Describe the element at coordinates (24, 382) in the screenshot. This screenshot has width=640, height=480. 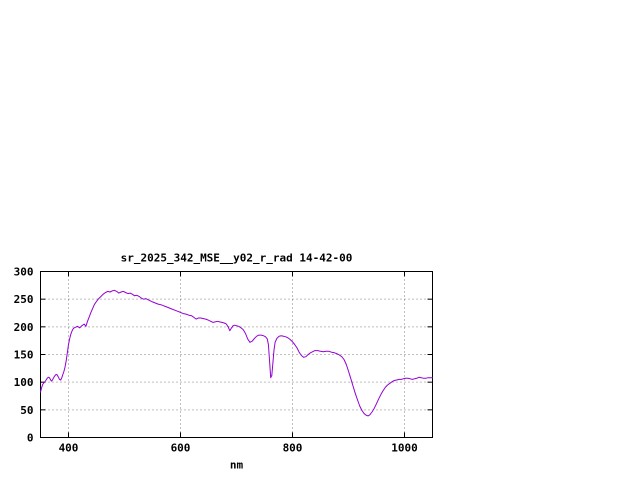
I see `y-tick-label: 100` at that location.